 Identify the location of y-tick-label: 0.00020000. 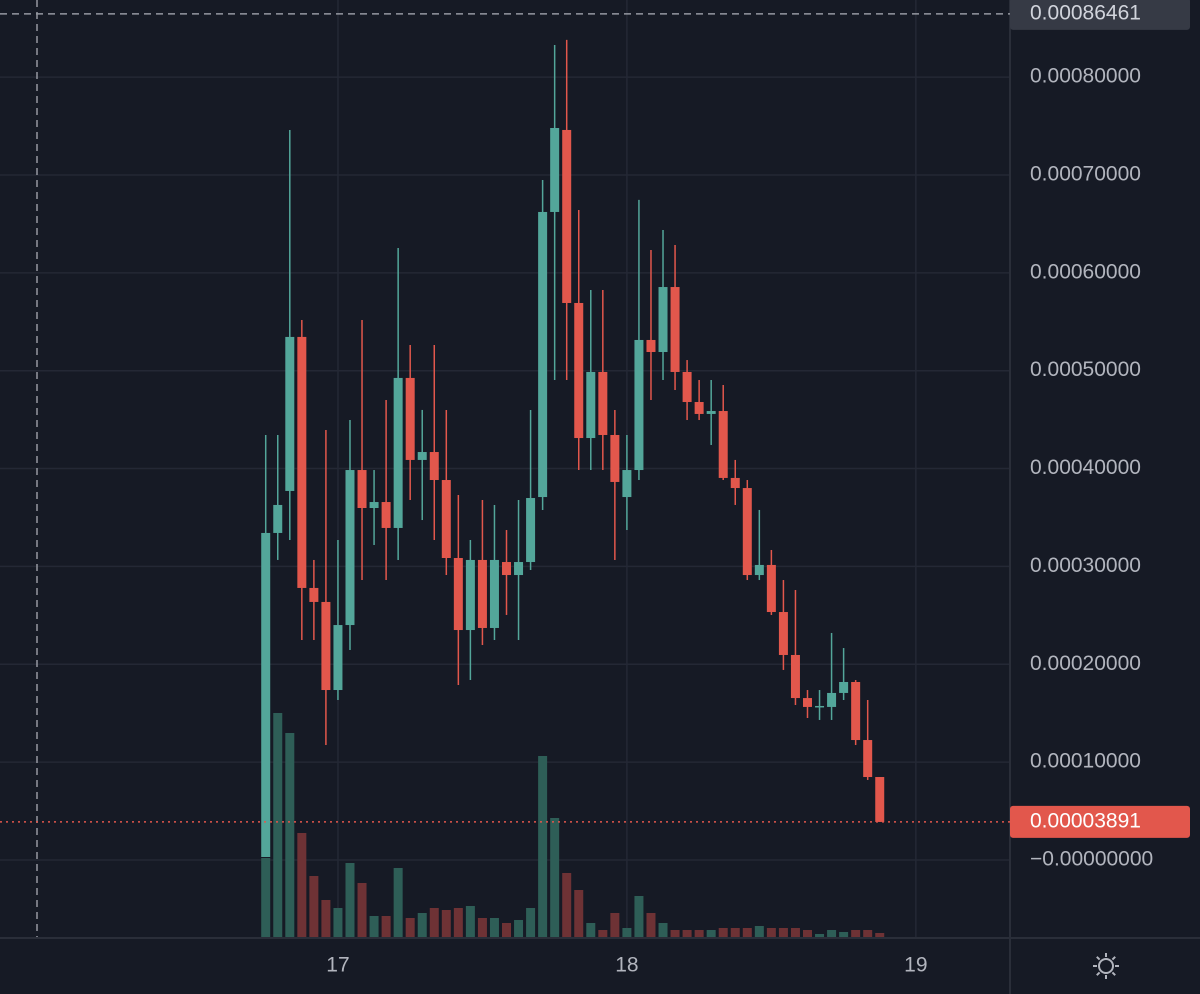
(1085, 663).